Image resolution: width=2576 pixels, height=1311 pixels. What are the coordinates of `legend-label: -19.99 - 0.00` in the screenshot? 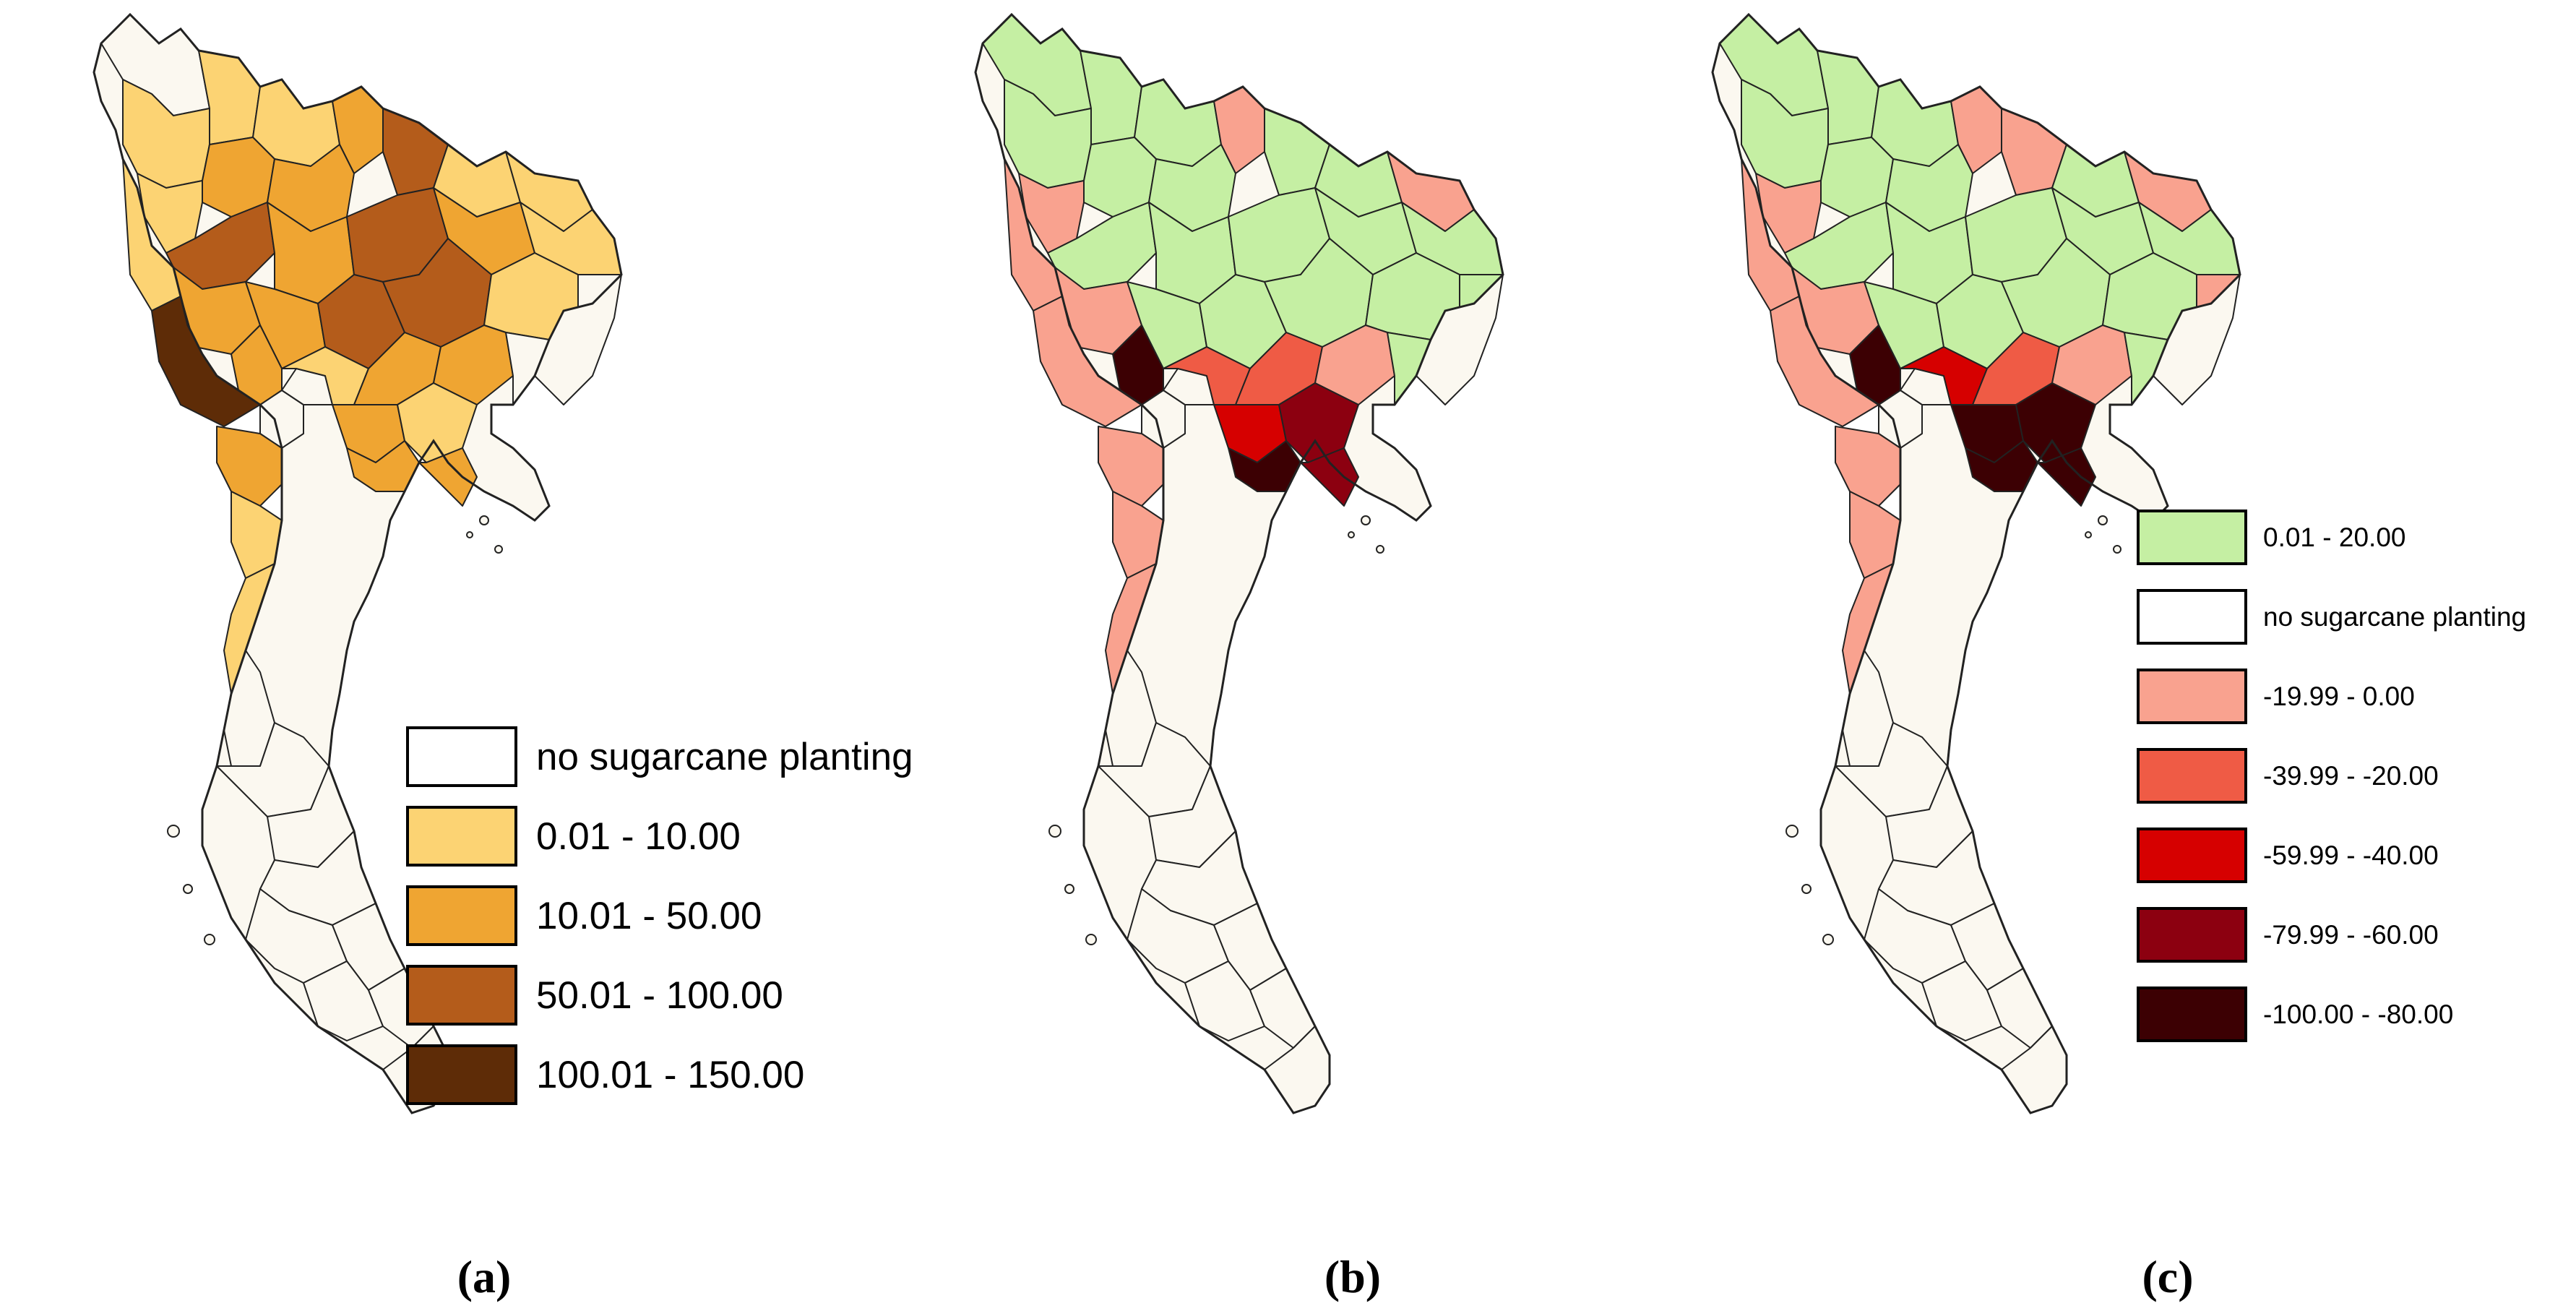 It's located at (2339, 696).